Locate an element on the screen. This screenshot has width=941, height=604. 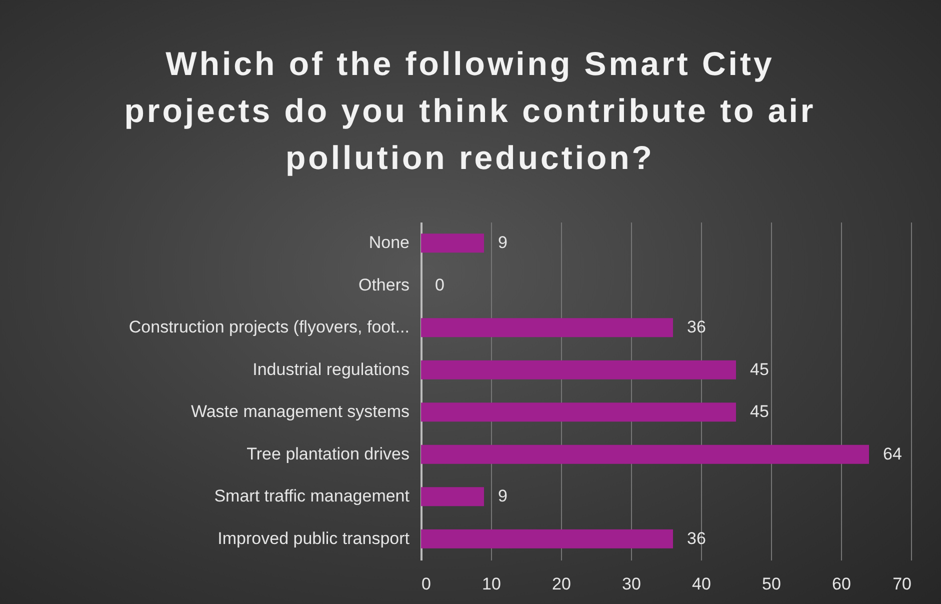
x-tick-label: 10 is located at coordinates (491, 584).